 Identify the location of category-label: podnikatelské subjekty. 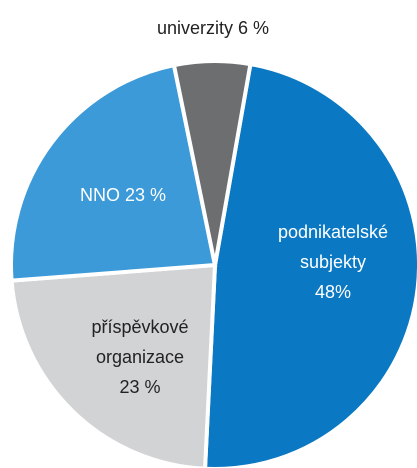
(333, 247).